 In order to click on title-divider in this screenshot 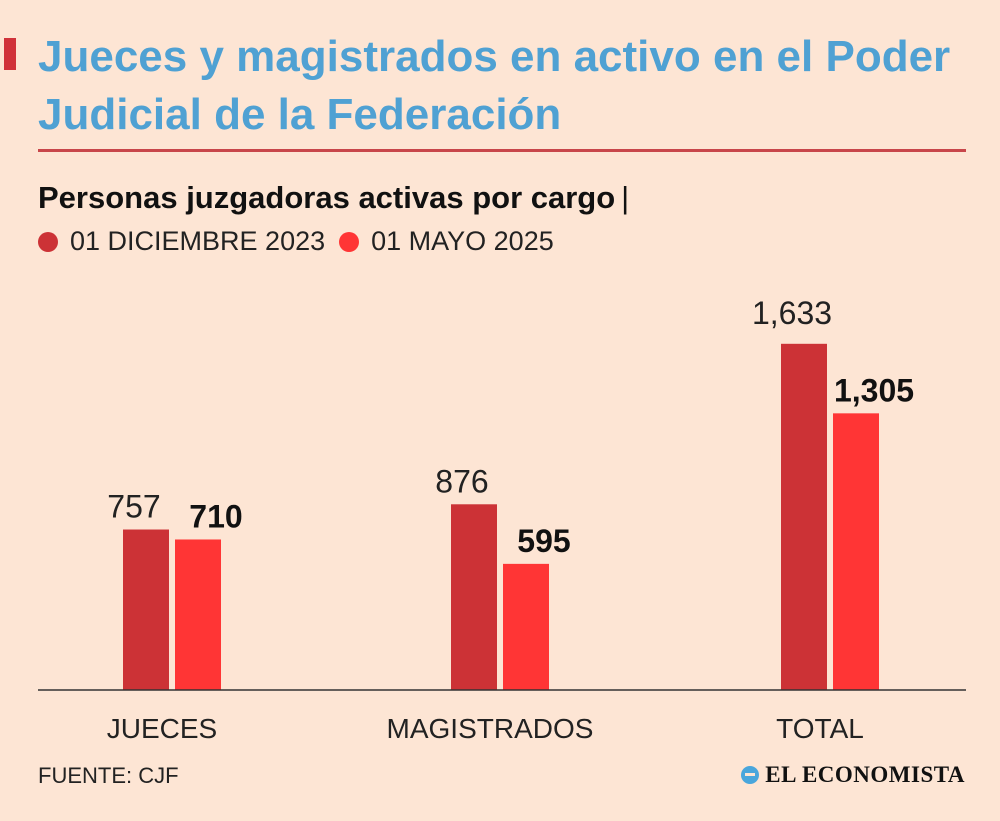, I will do `click(502, 150)`.